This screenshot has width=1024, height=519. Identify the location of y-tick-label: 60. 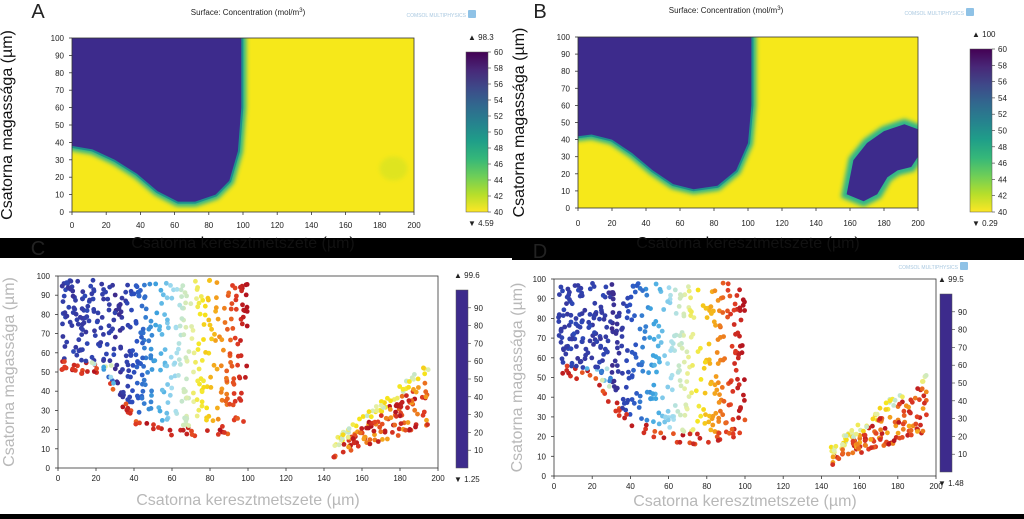
(565, 105).